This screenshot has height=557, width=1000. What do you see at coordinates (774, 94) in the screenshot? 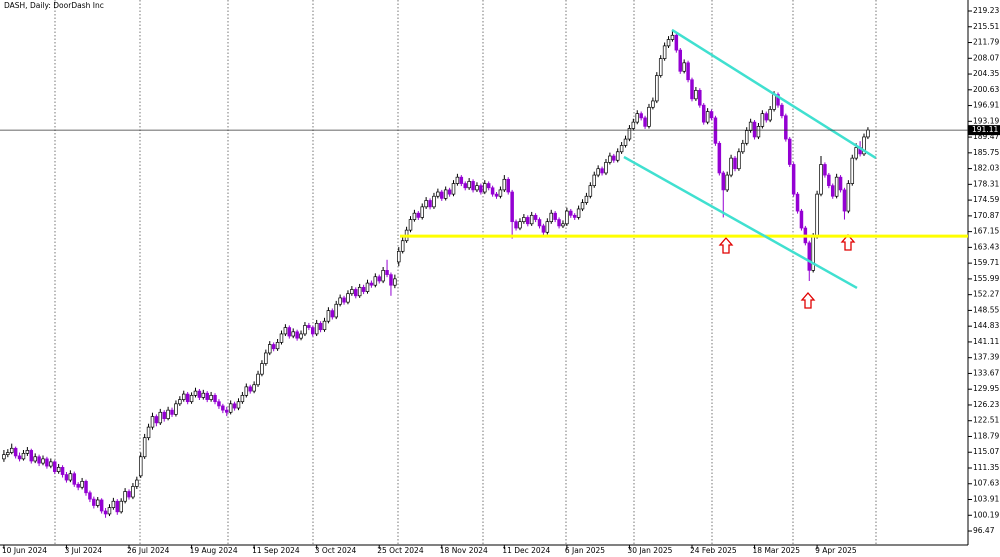
I see `trend-line` at bounding box center [774, 94].